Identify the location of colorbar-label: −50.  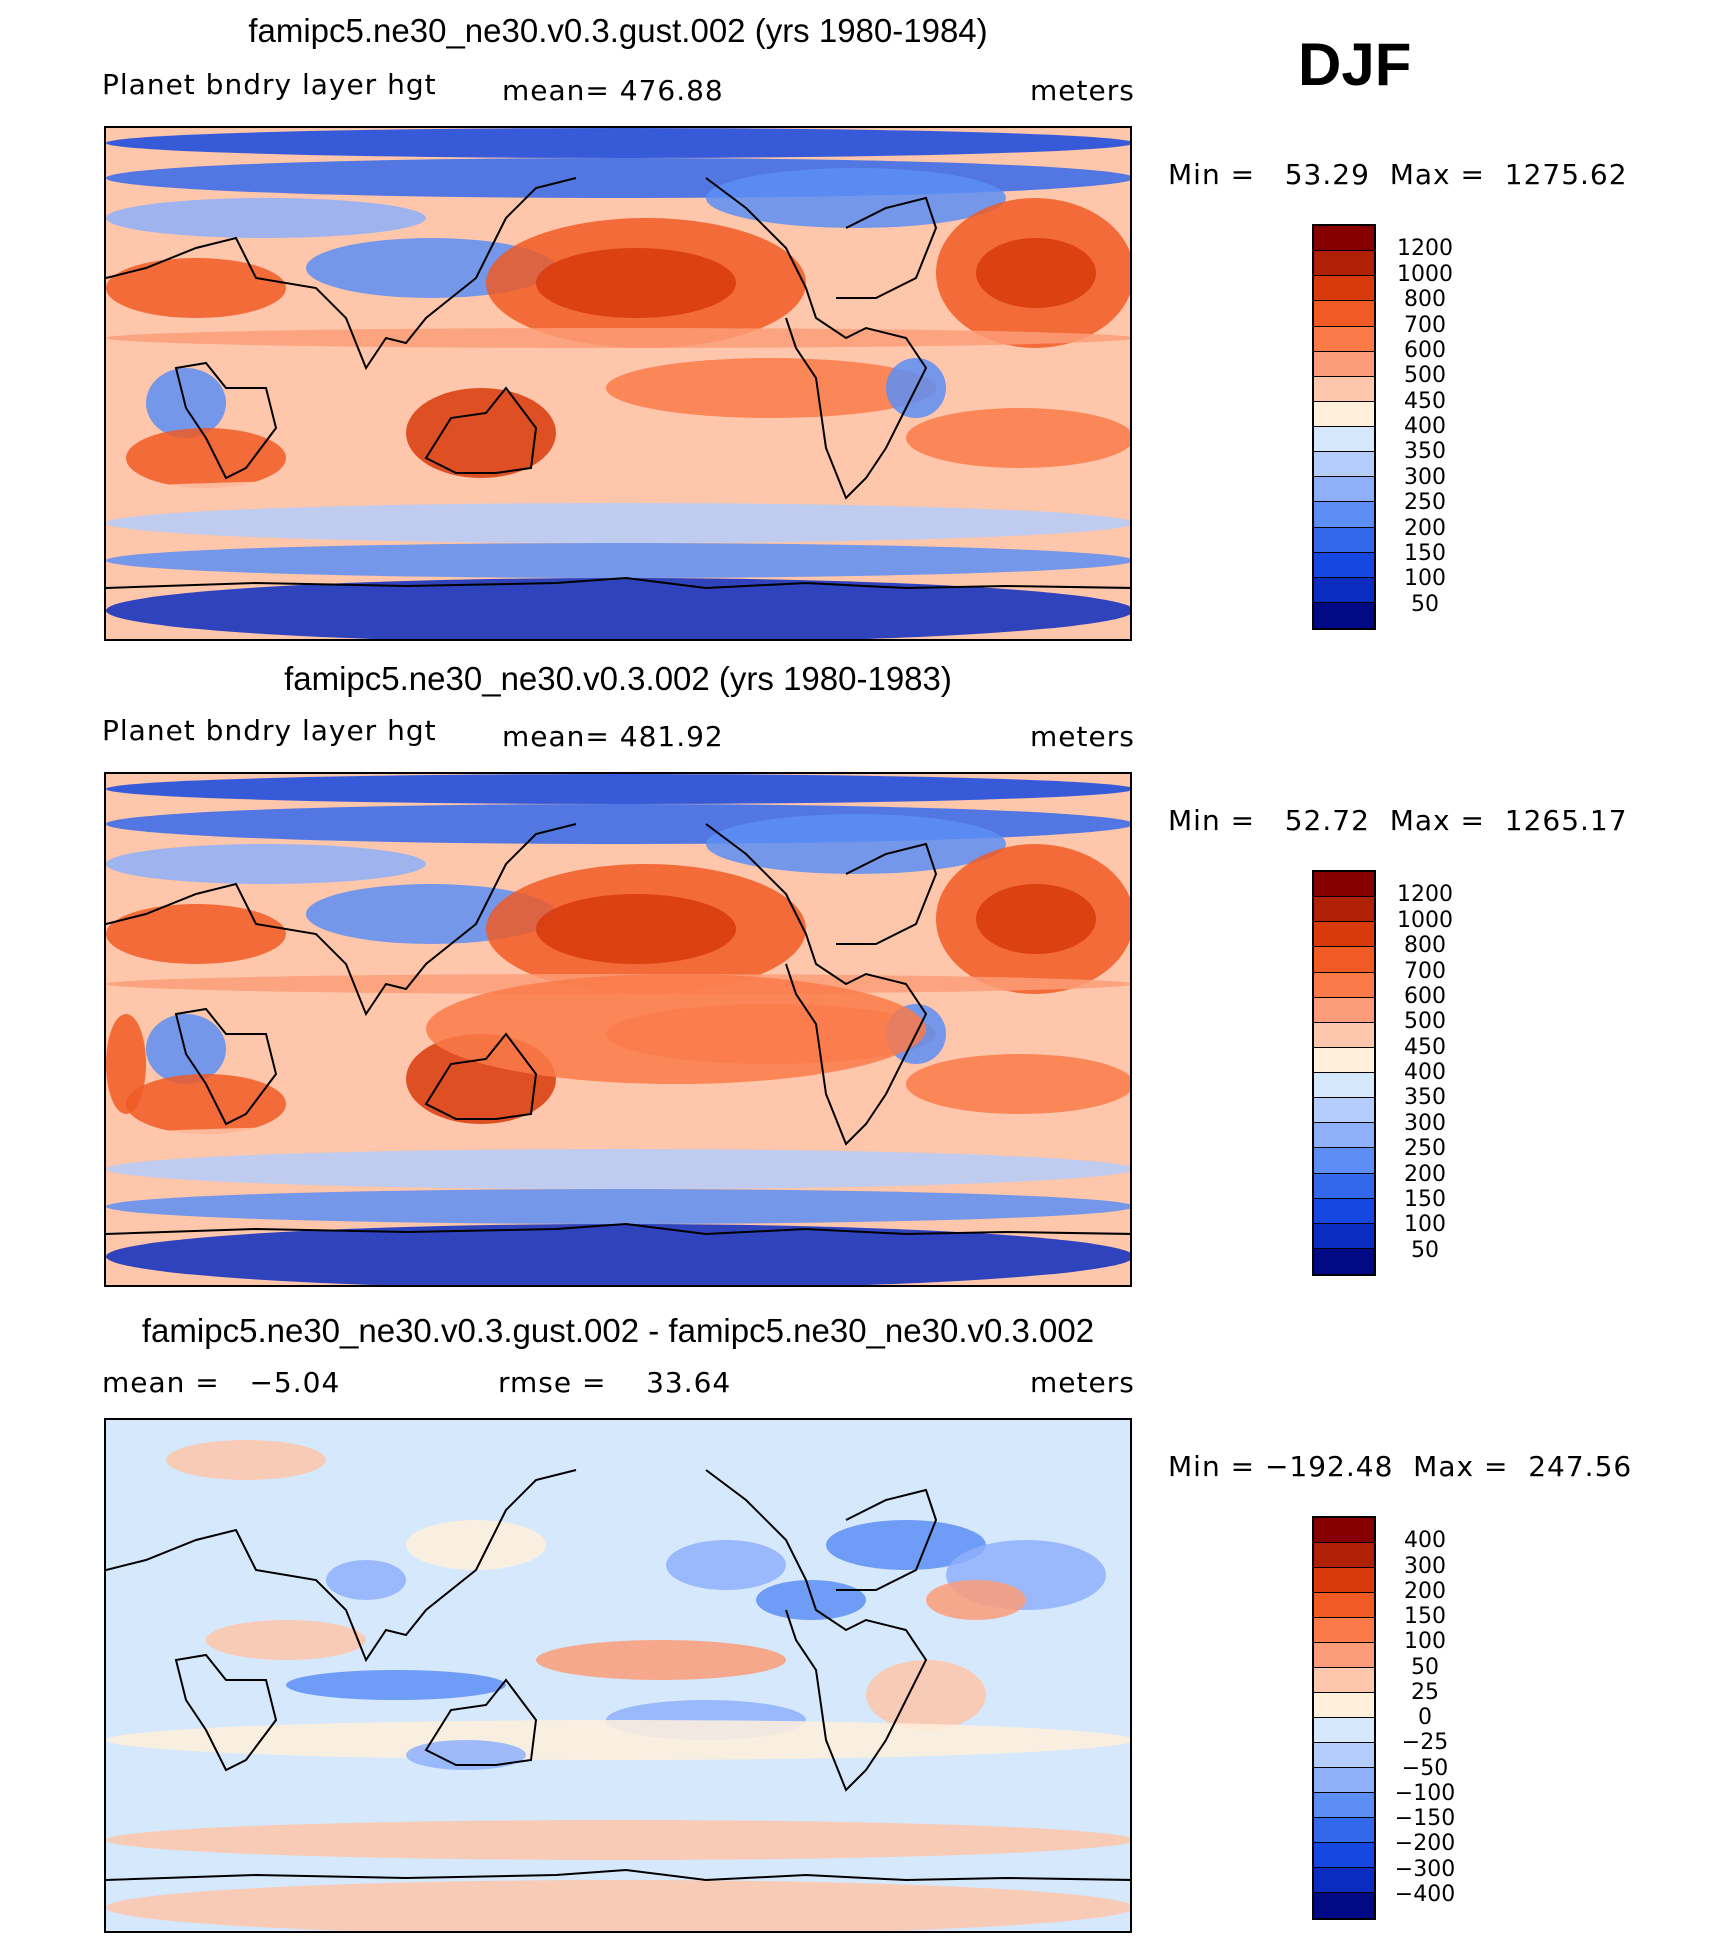
(1425, 1768).